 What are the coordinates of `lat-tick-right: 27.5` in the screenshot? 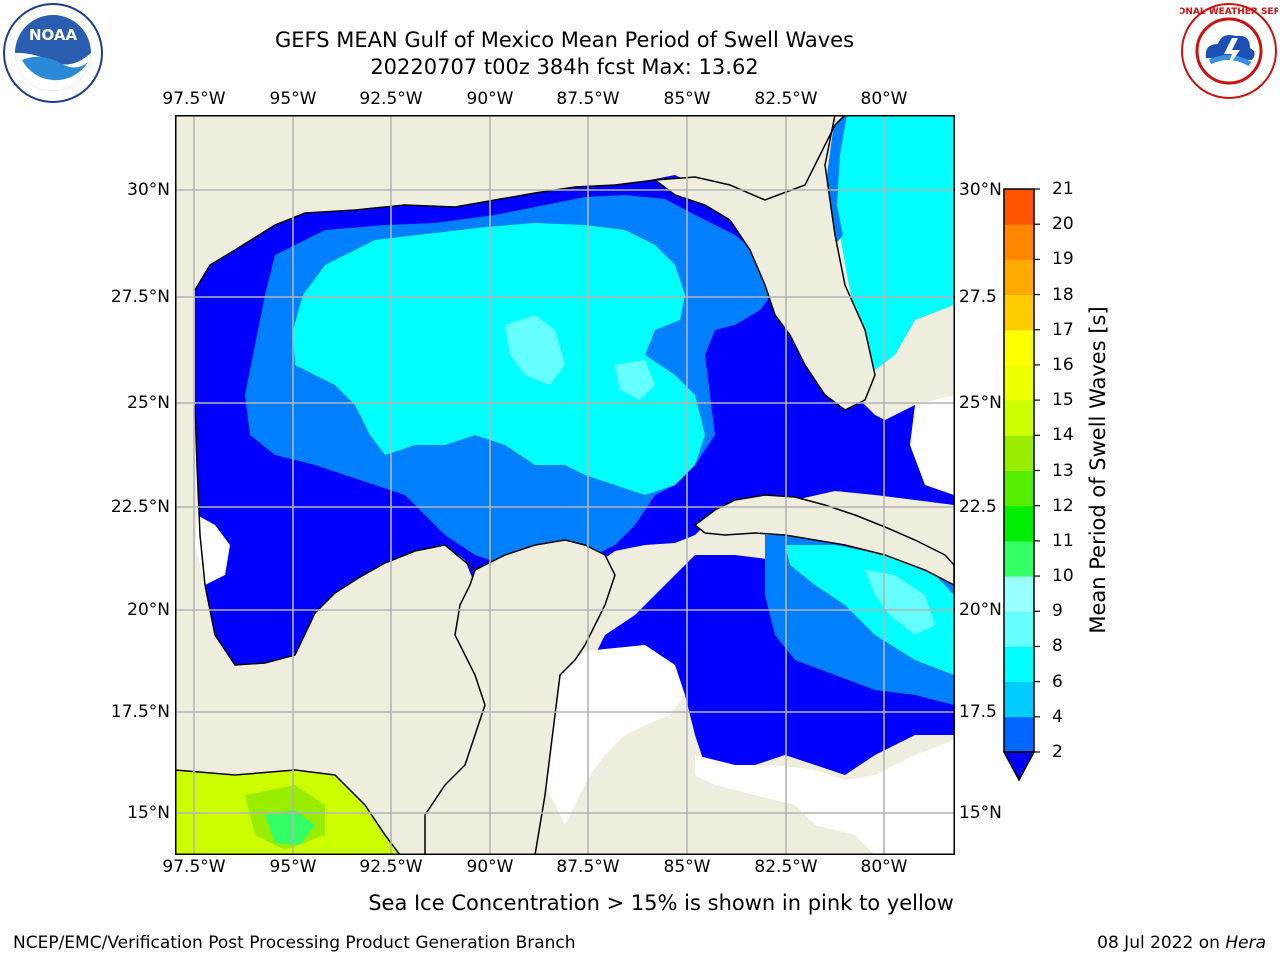 It's located at (978, 297).